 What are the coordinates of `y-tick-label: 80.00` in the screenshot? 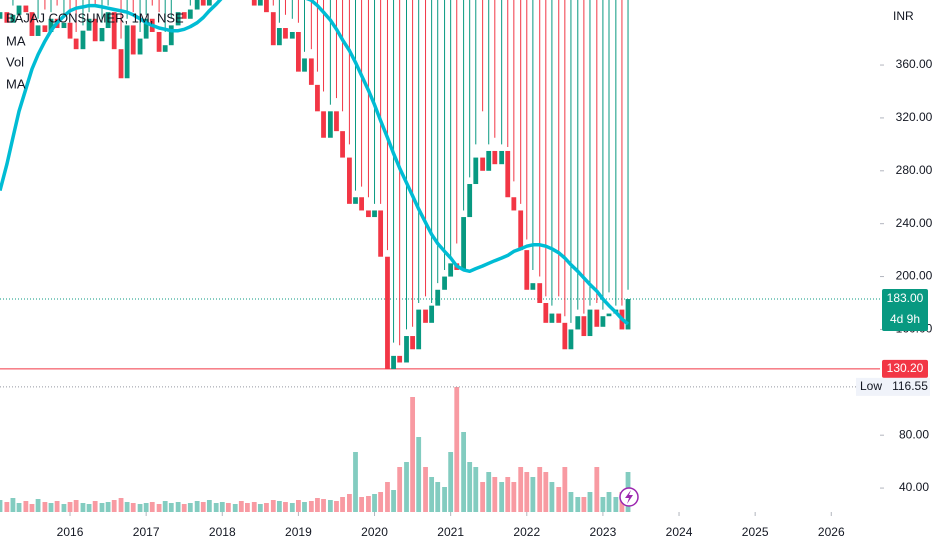 It's located at (914, 434).